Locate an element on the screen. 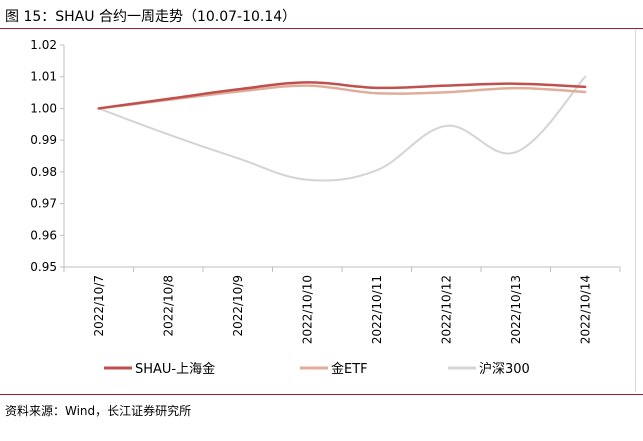  x-tick-label: 2022/10/14 is located at coordinates (585, 309).